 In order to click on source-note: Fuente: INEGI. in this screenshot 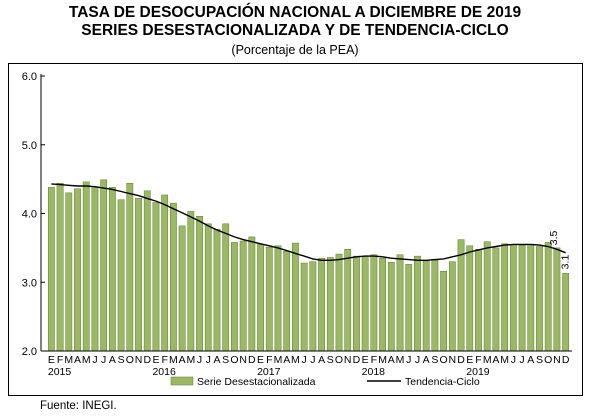, I will do `click(78, 406)`.